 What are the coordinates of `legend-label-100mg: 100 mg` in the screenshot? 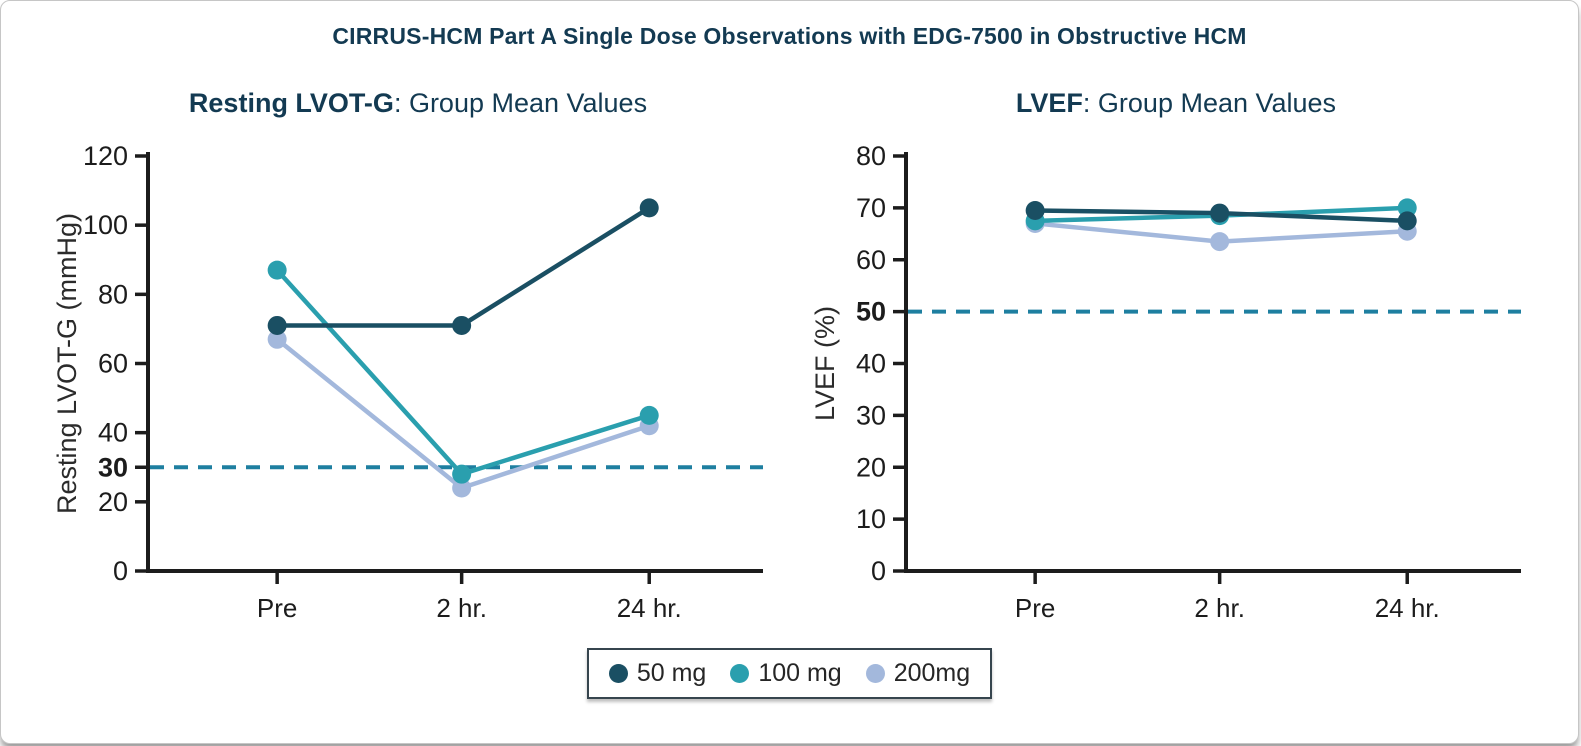 It's located at (800, 673).